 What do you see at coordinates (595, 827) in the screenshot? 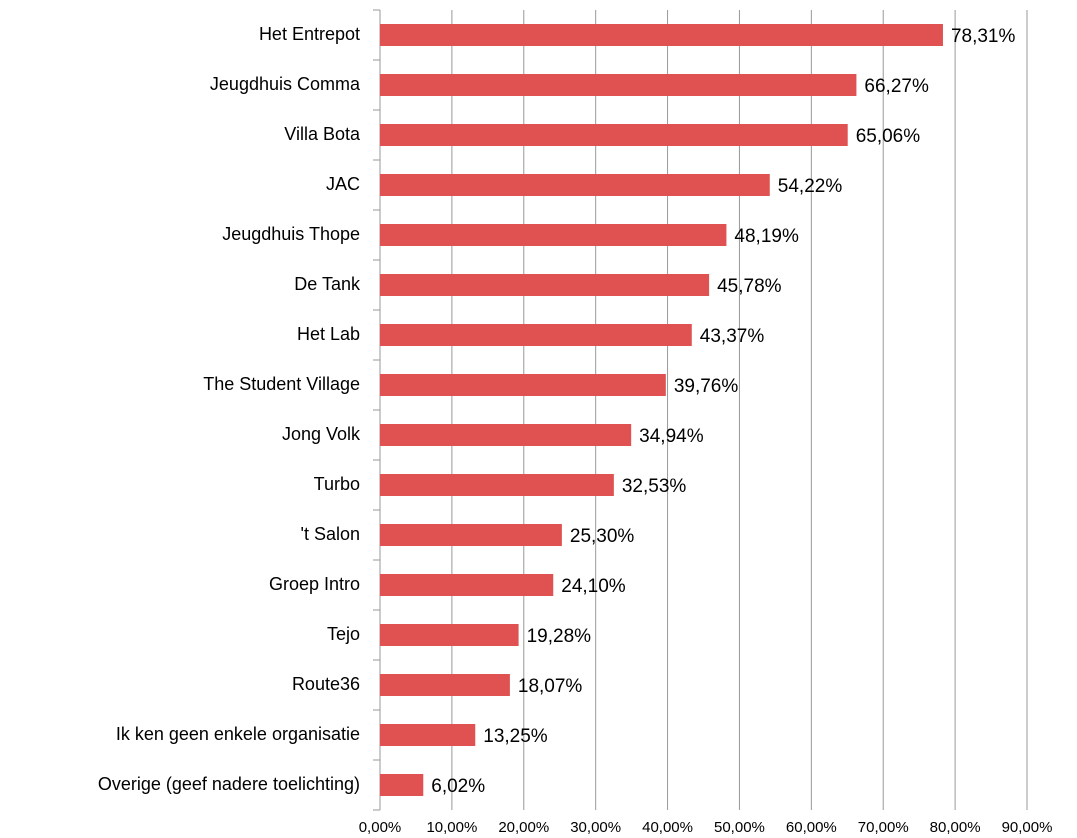
I see `x-tick-label: 30,00%` at bounding box center [595, 827].